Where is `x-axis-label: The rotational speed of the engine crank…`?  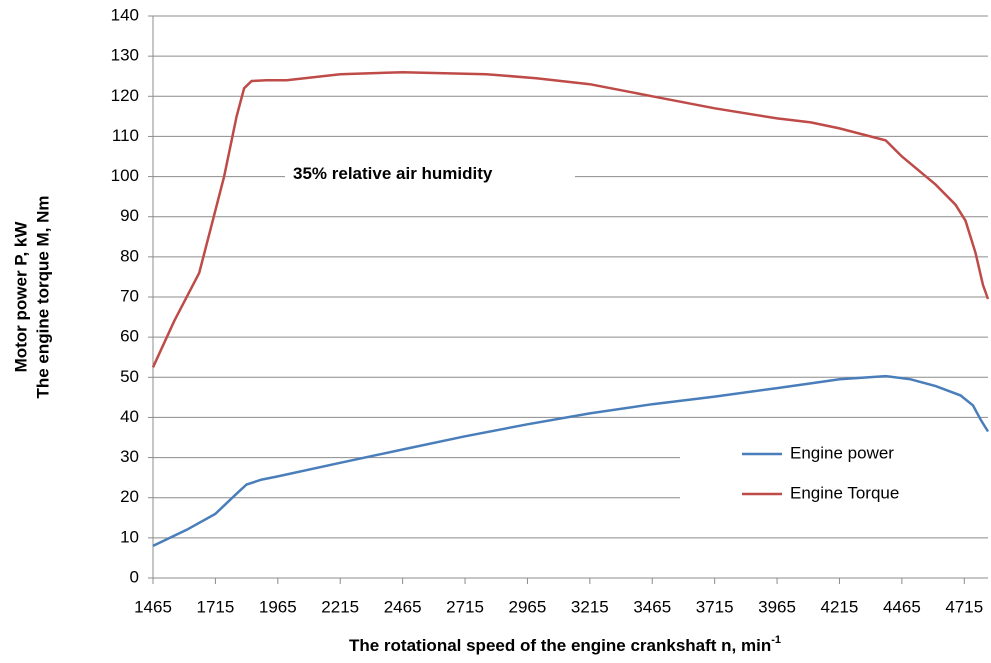 x-axis-label: The rotational speed of the engine crank… is located at coordinates (565, 645).